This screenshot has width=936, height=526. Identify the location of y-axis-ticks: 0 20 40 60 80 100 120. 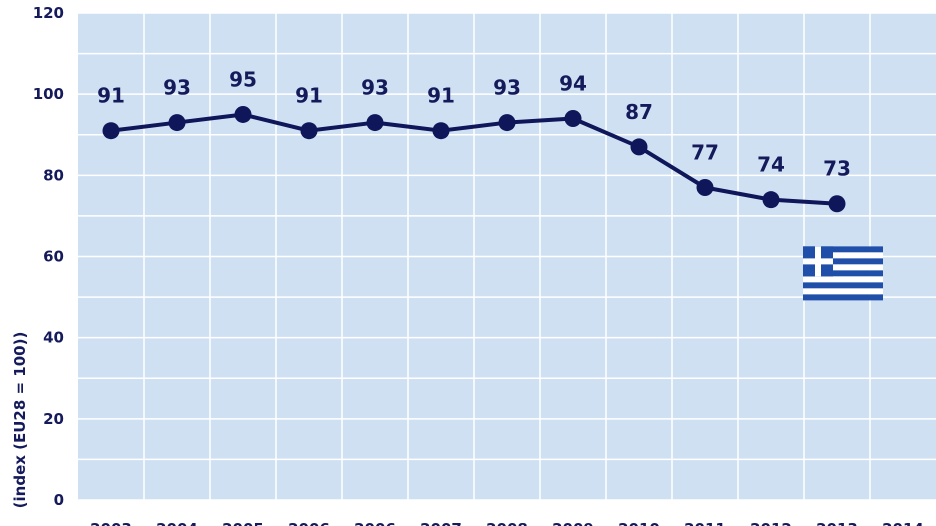
(48, 256).